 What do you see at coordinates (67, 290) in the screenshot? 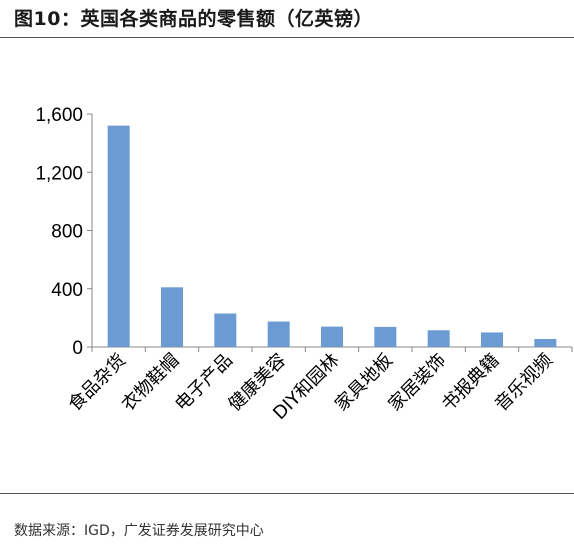
I see `y-tick-label: 400` at bounding box center [67, 290].